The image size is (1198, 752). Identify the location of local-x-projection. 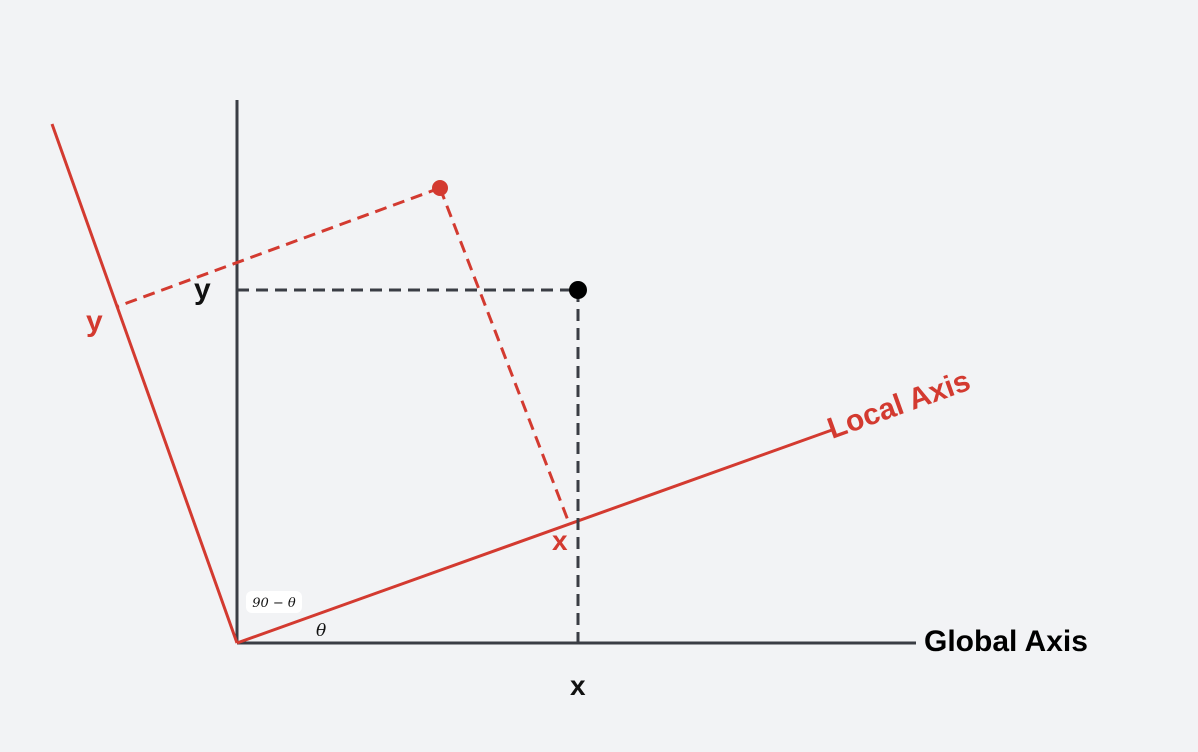
(504, 355).